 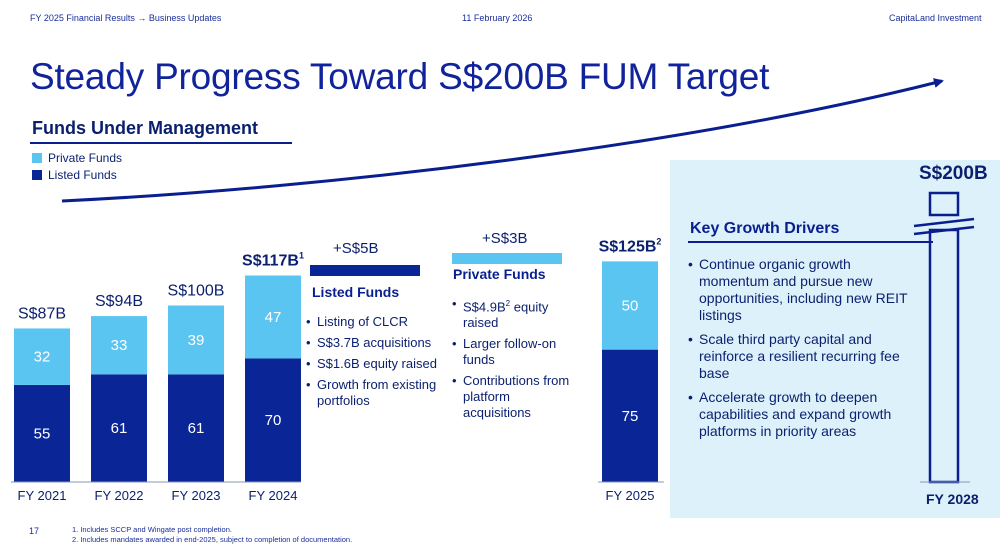 What do you see at coordinates (952, 499) in the screenshot?
I see `target-category-label: FY 2028` at bounding box center [952, 499].